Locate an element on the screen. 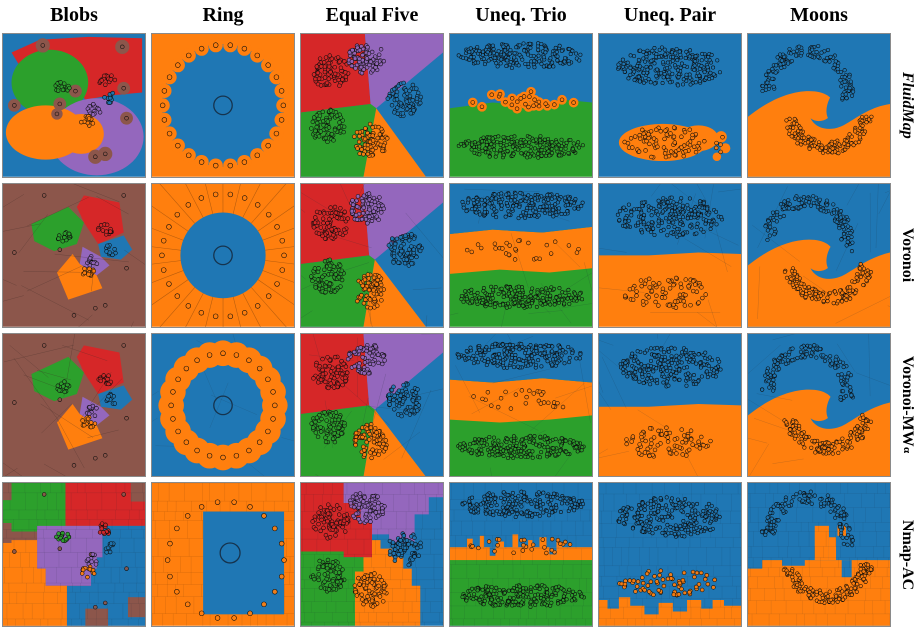 The height and width of the screenshot is (629, 920). row-label-voronoi: Voronoi is located at coordinates (907, 255).